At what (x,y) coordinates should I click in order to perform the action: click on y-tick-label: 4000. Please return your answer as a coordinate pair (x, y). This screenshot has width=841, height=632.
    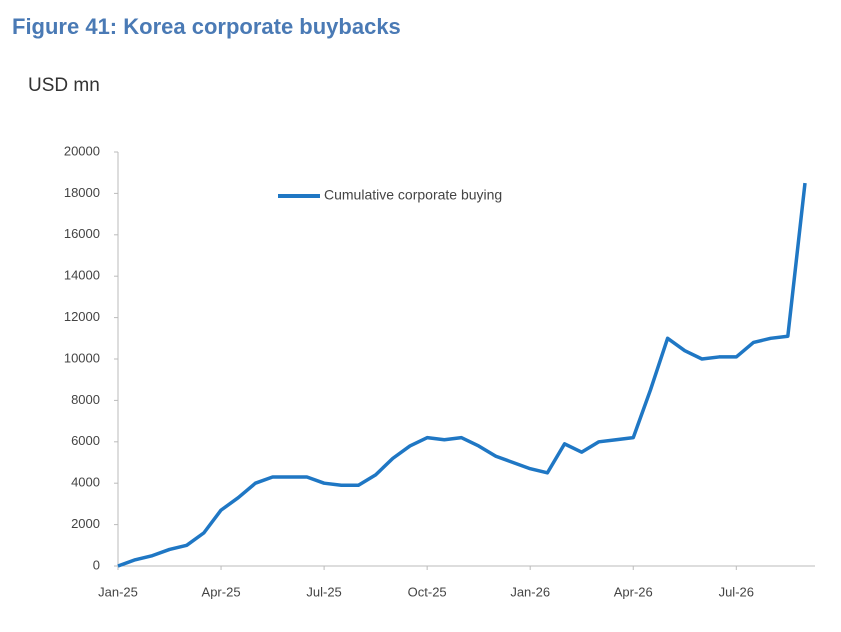
    Looking at the image, I should click on (85, 482).